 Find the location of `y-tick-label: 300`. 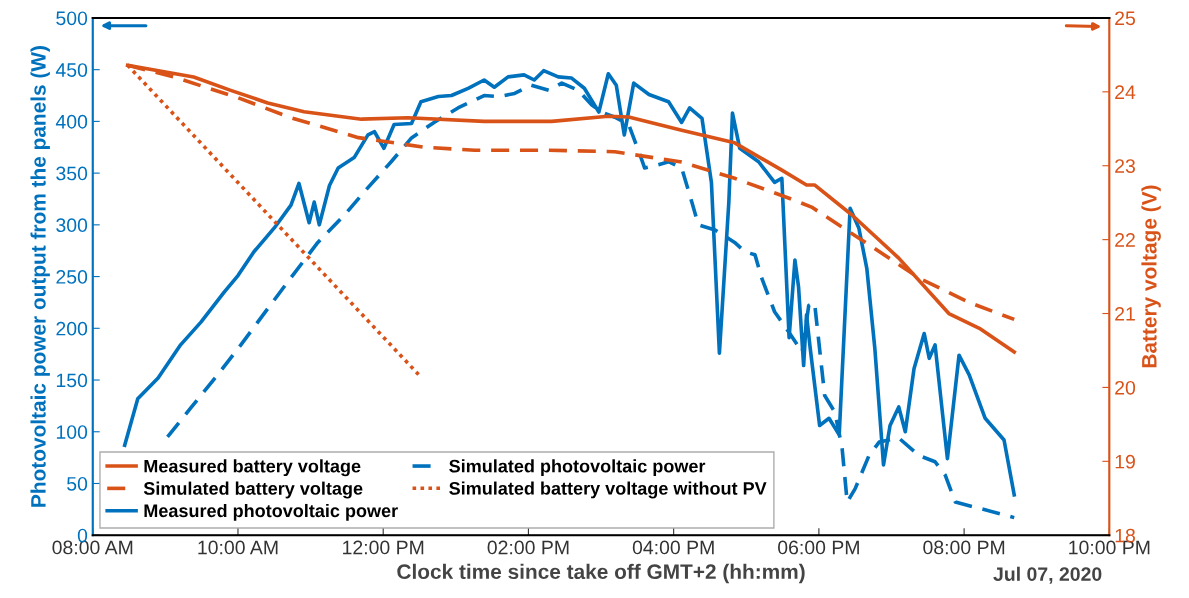

y-tick-label: 300 is located at coordinates (72, 225).